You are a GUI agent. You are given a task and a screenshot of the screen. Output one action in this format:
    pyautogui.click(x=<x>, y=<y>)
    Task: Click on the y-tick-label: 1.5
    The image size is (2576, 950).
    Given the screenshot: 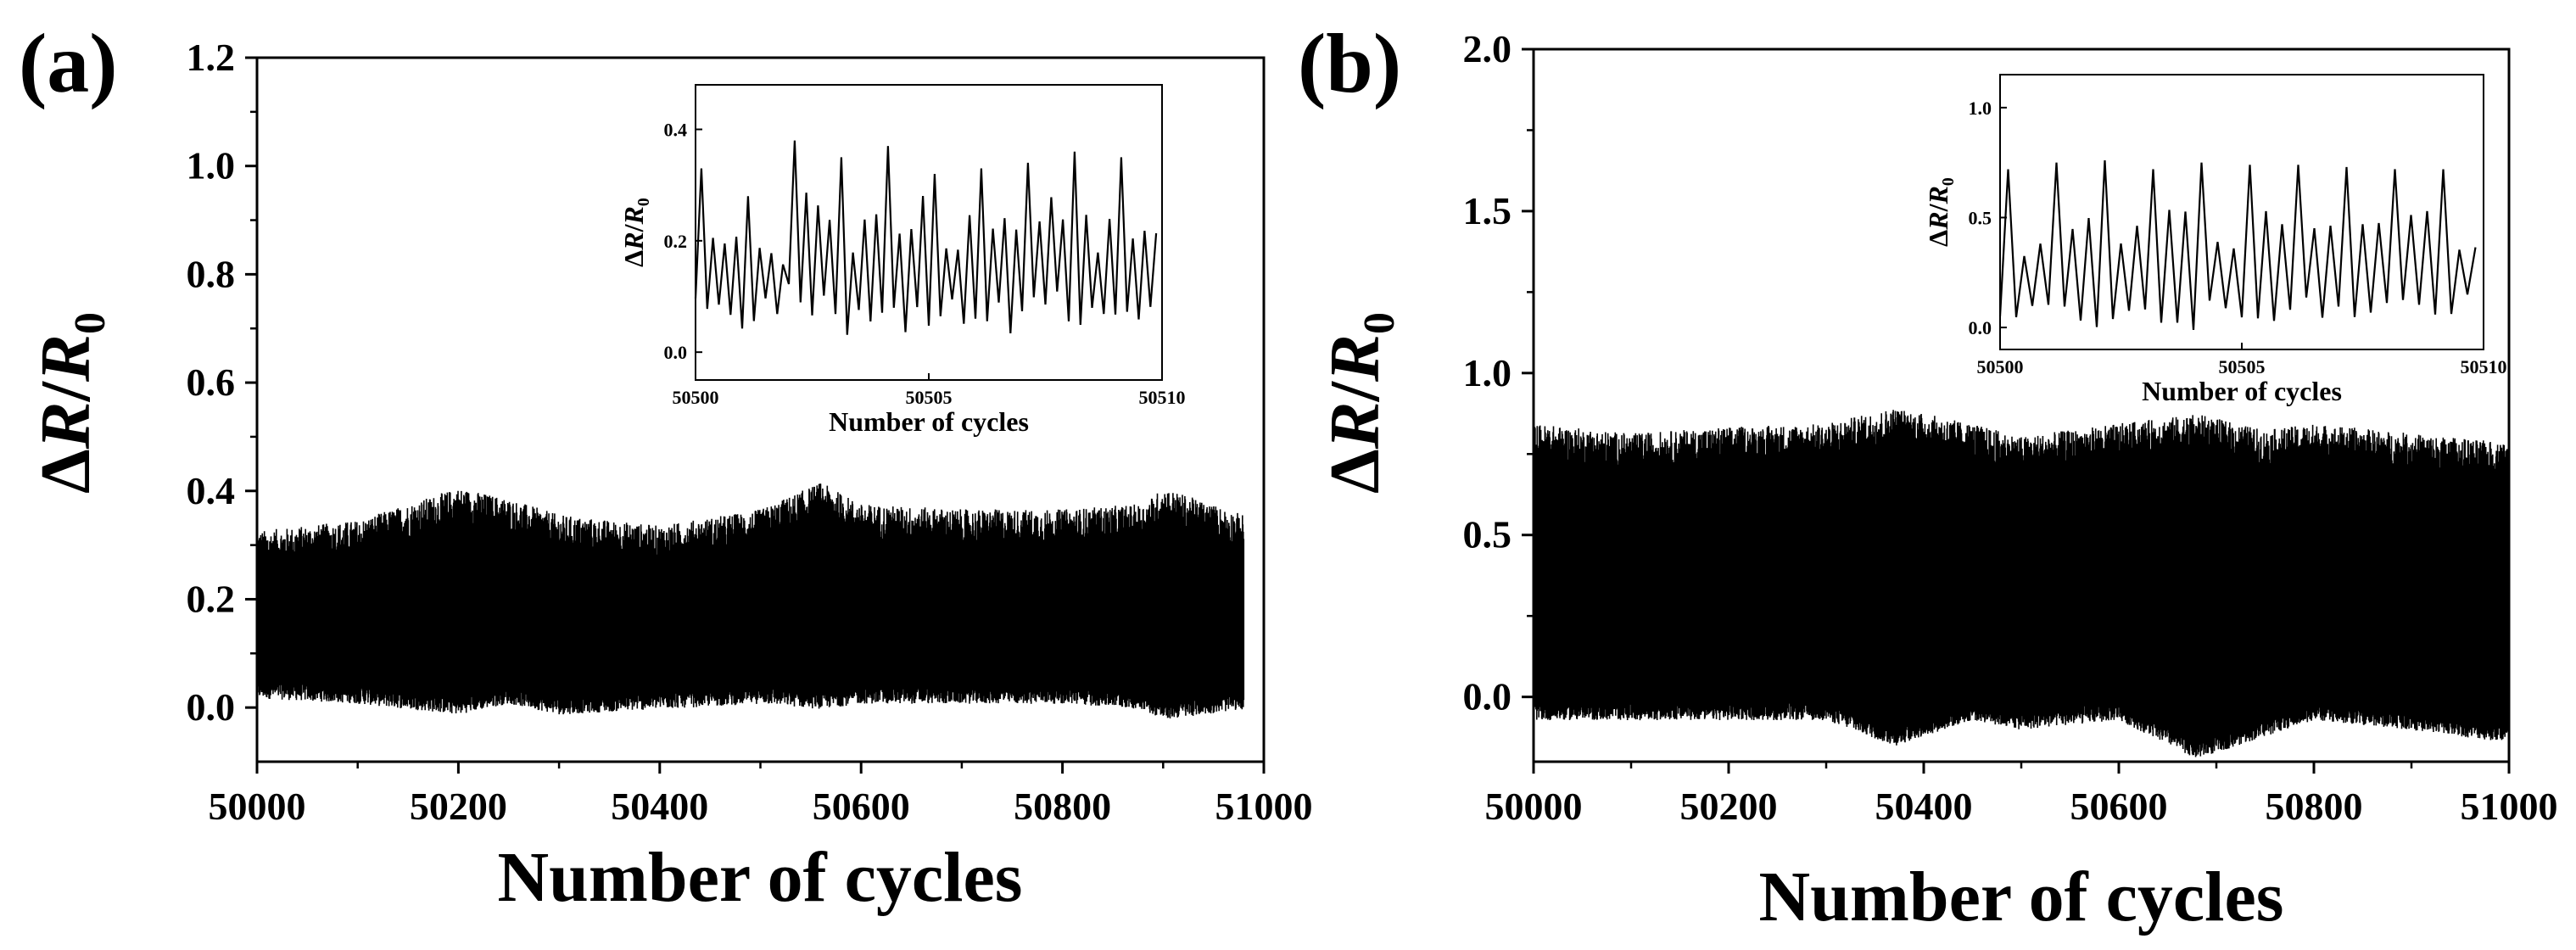 What is the action you would take?
    pyautogui.click(x=1487, y=210)
    